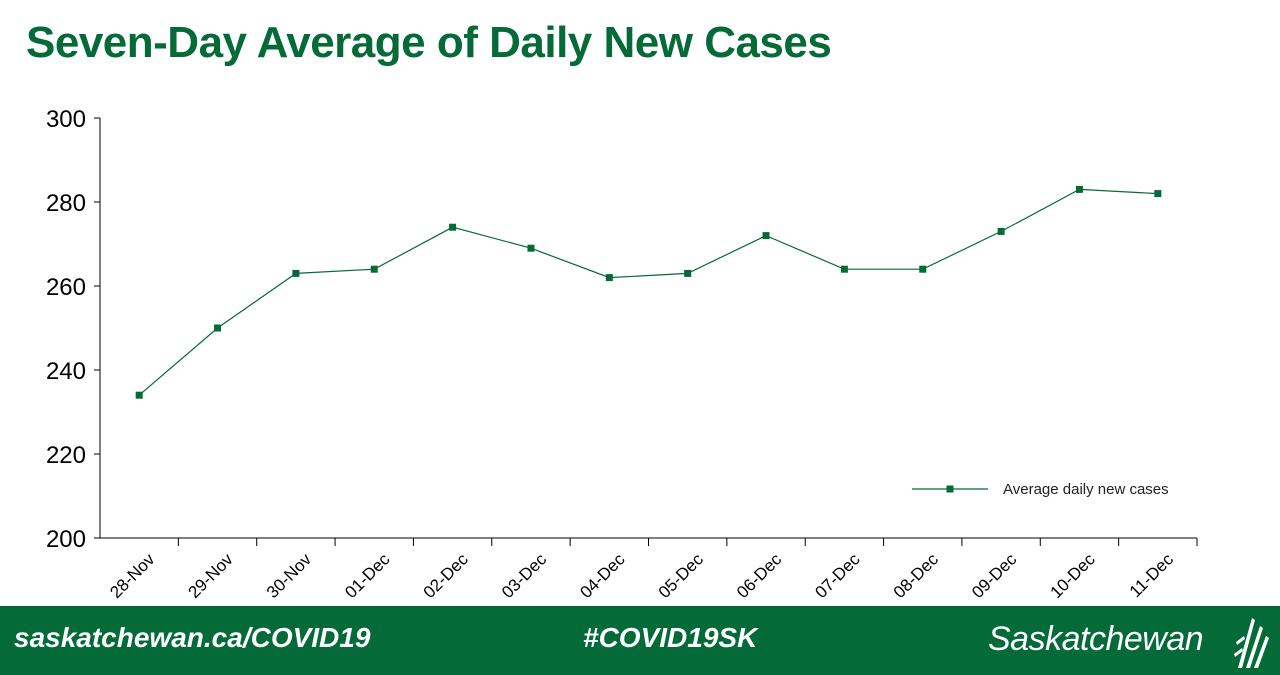 Image resolution: width=1280 pixels, height=675 pixels. I want to click on x-tick-label: 03-Dec, so click(524, 575).